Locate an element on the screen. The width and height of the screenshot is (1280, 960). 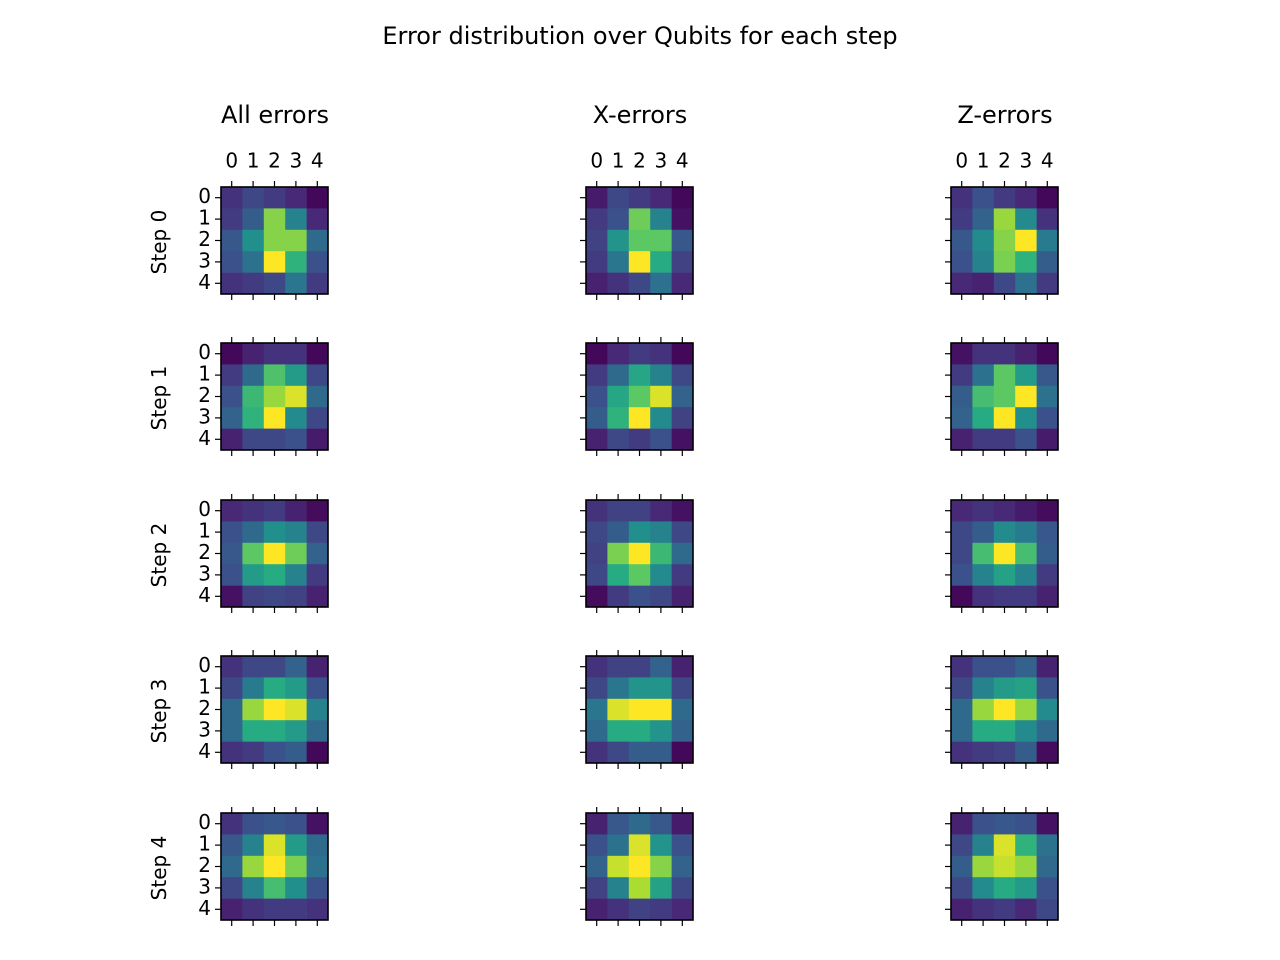
x-tick-label: 3 is located at coordinates (296, 161).